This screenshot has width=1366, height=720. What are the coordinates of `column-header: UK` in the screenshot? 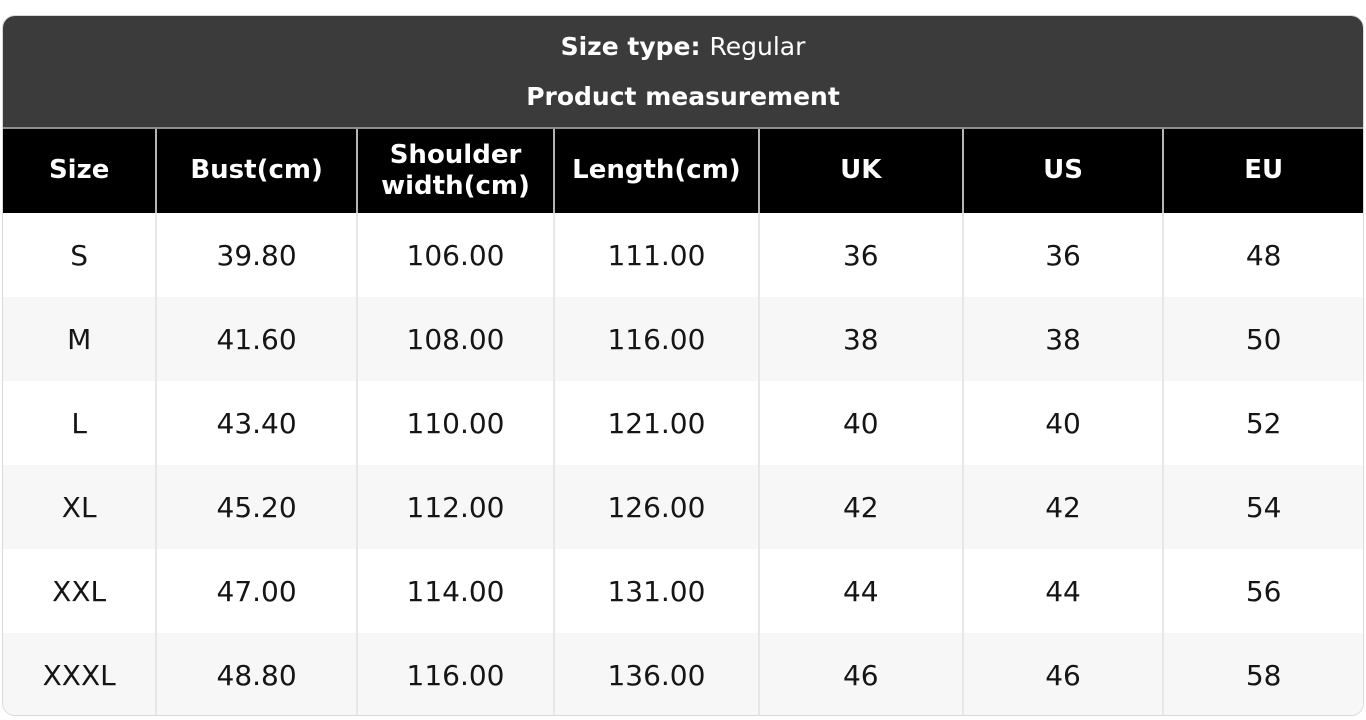 It's located at (859, 171).